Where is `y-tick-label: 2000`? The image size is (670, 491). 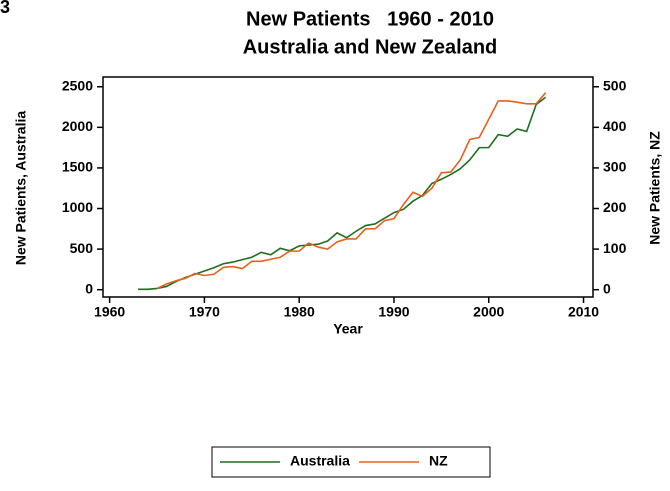
y-tick-label: 2000 is located at coordinates (77, 126).